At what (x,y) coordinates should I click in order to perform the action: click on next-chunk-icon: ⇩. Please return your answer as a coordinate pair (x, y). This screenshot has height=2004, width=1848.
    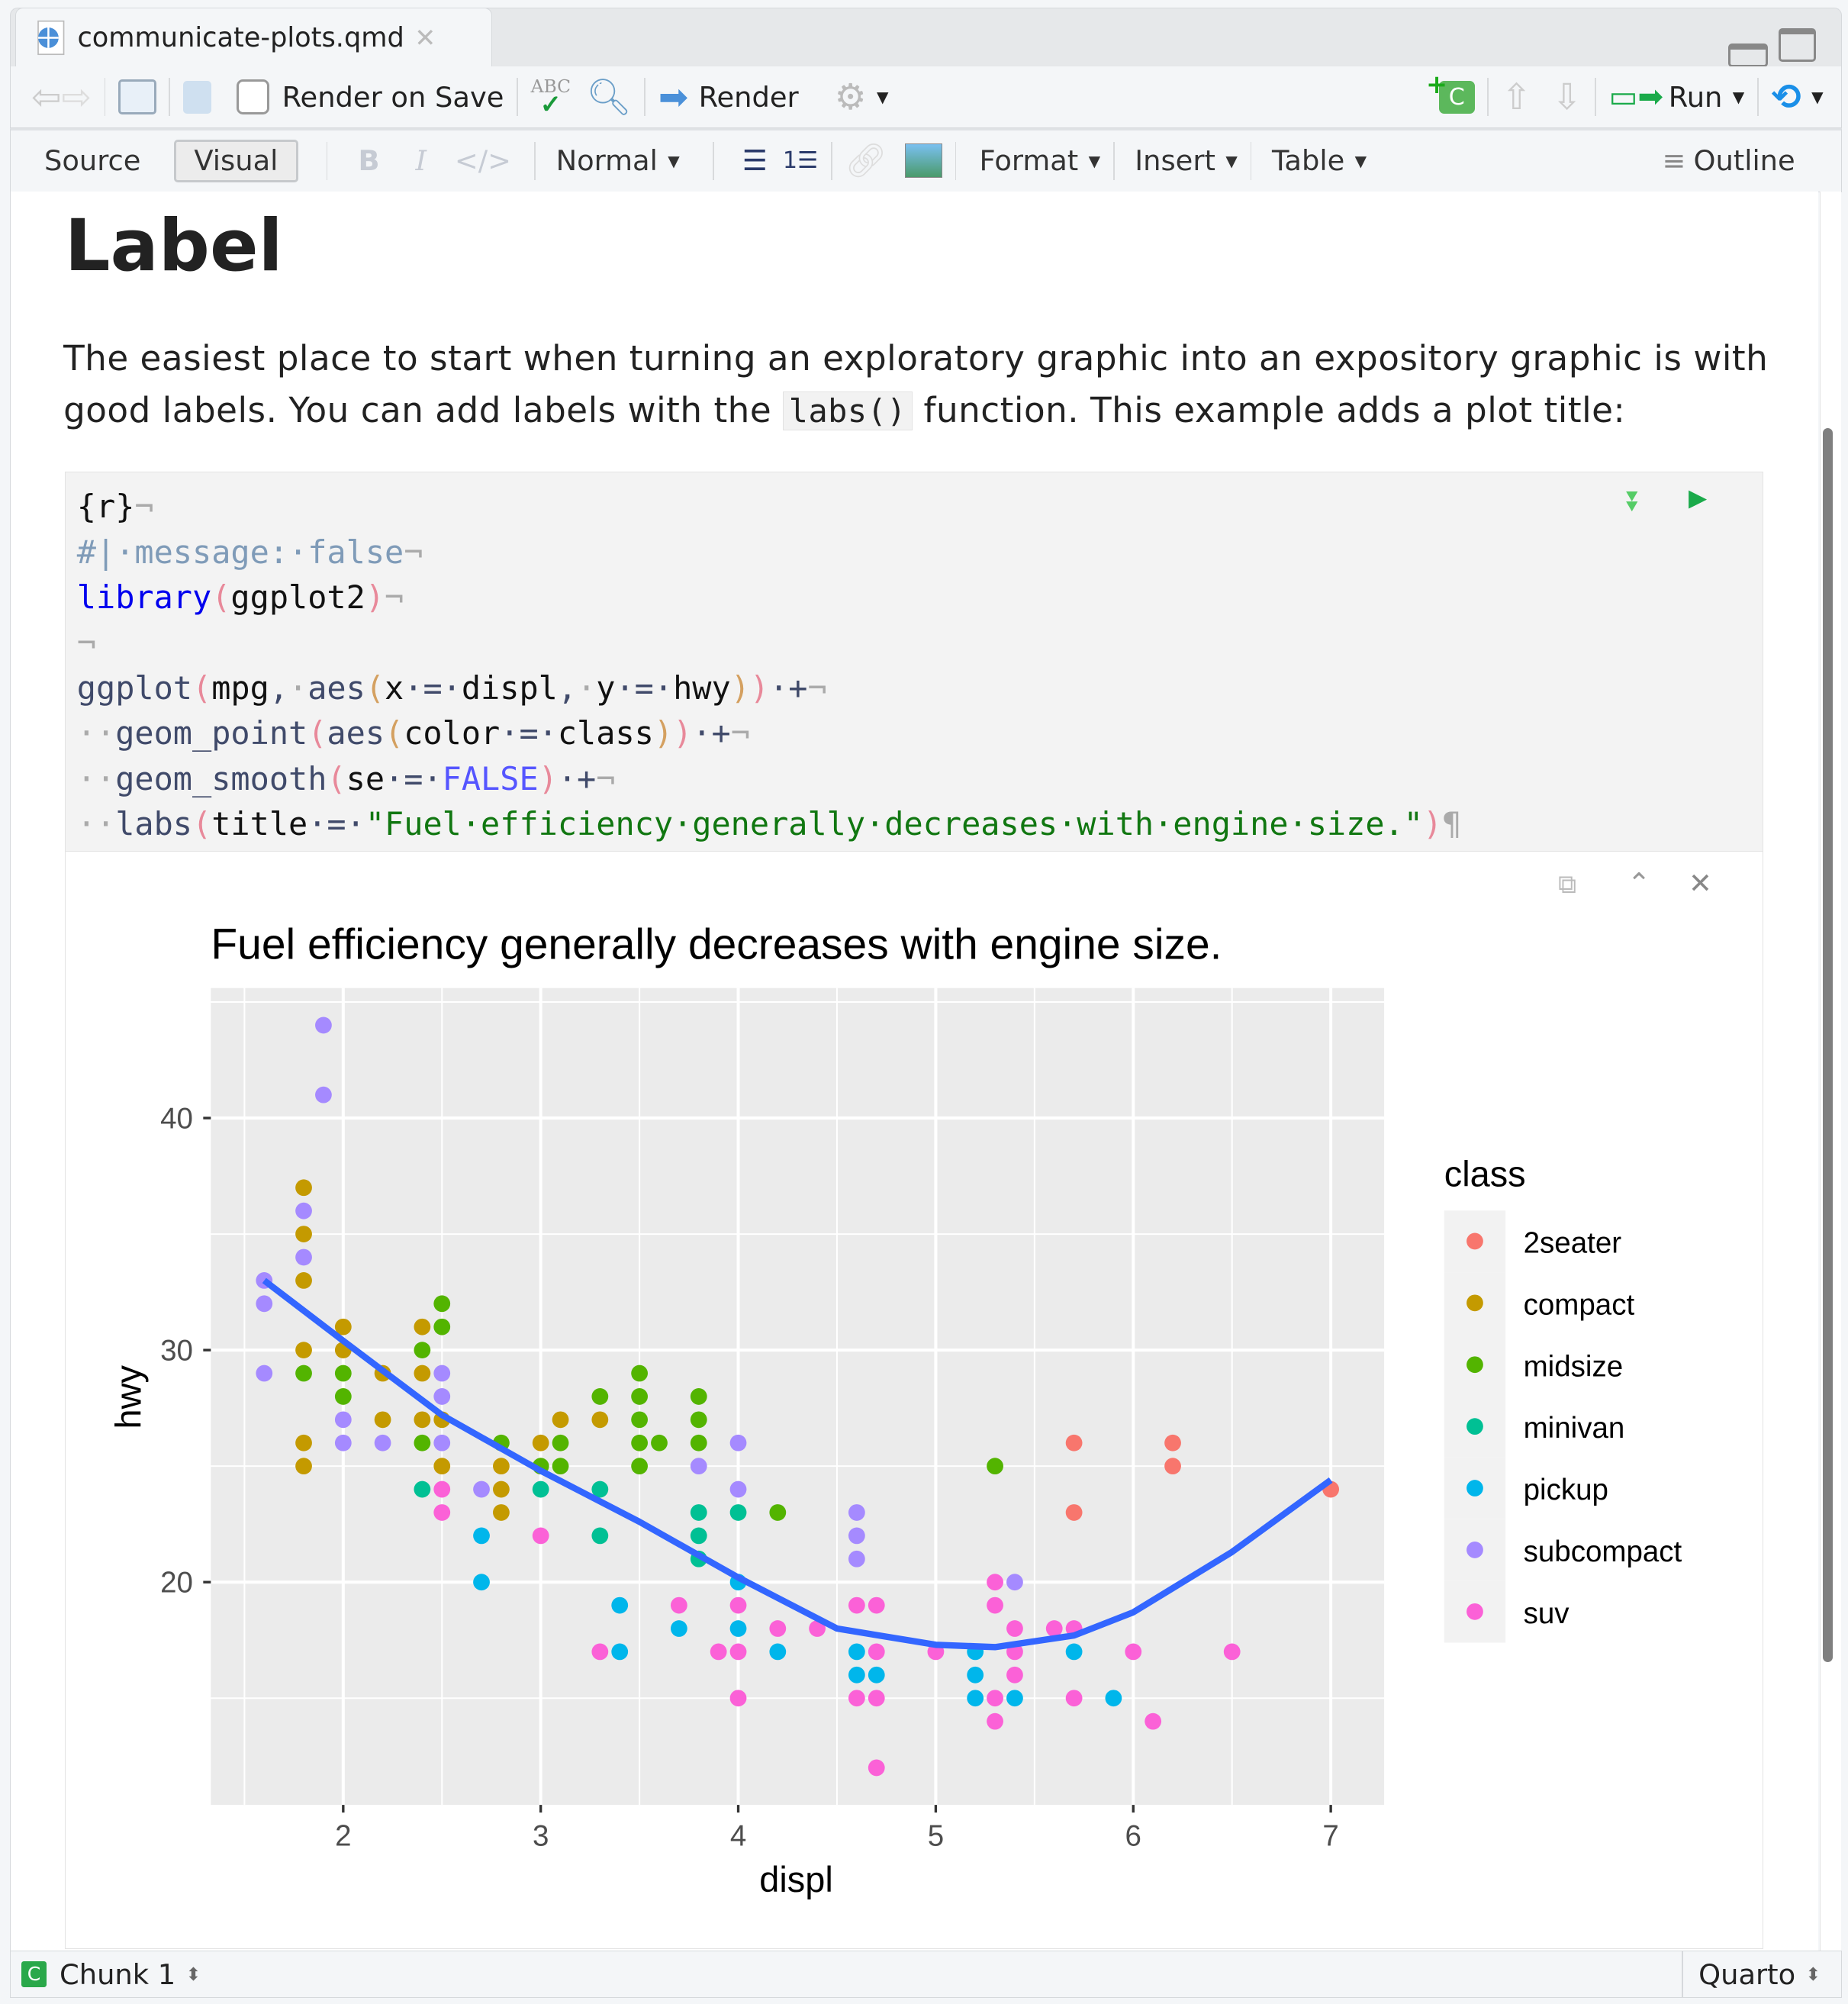
    Looking at the image, I should click on (1566, 97).